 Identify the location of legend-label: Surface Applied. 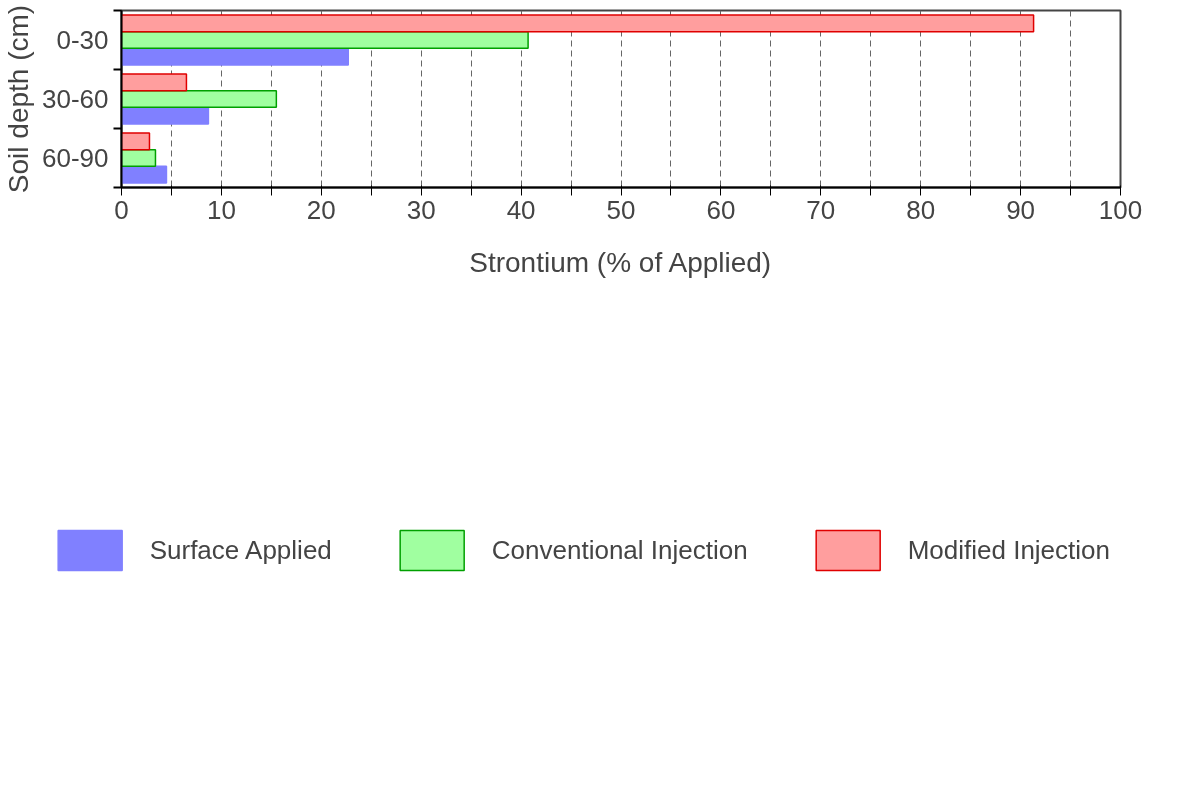
(240, 550).